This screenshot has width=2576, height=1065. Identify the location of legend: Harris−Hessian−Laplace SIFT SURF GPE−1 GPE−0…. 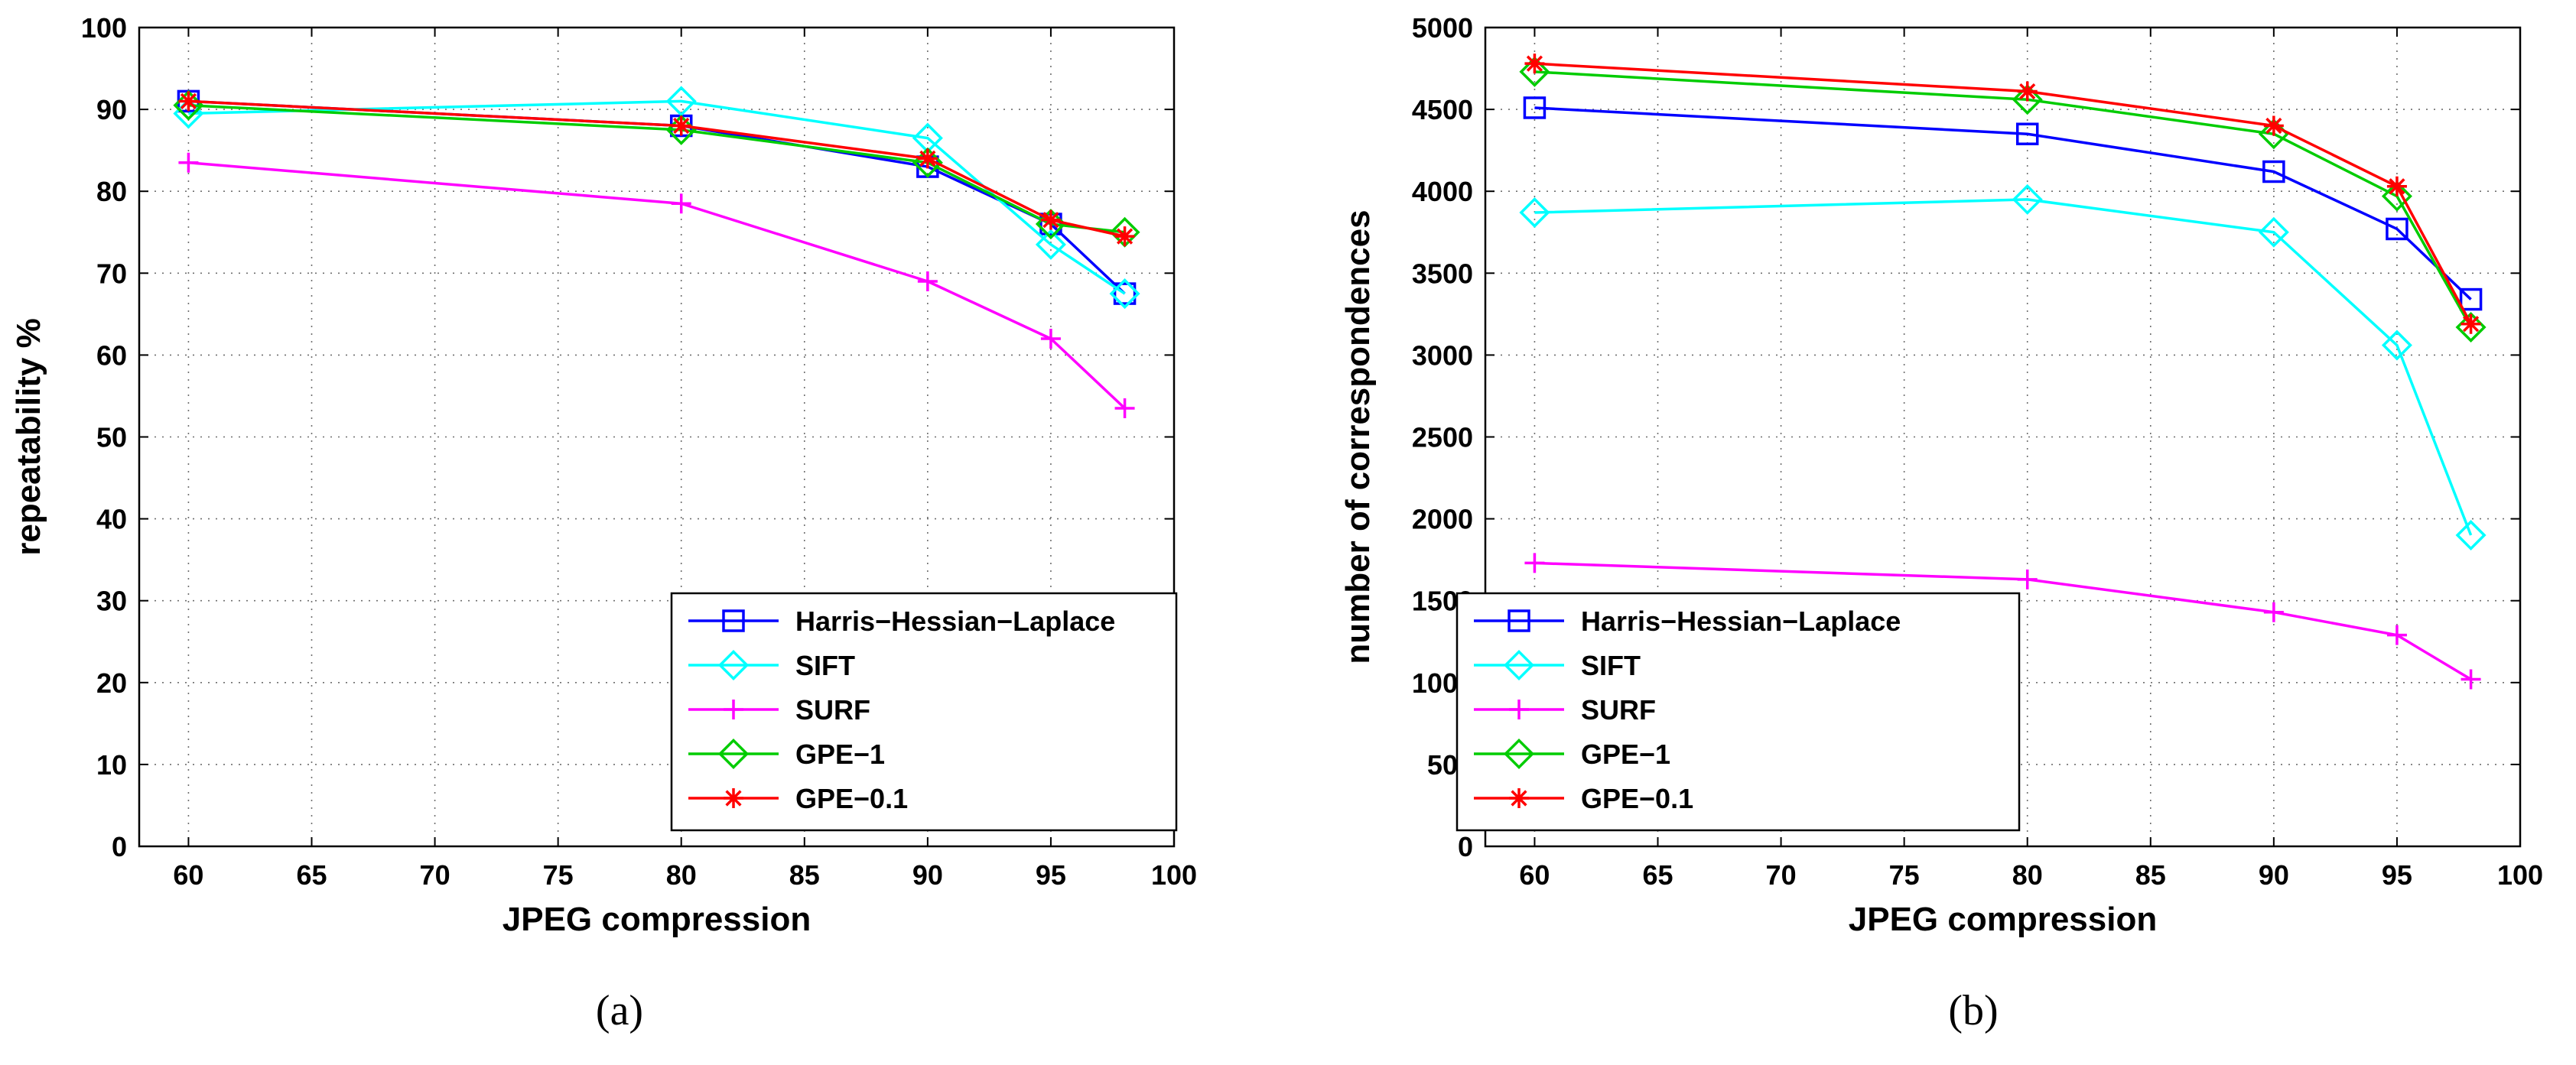
(924, 712).